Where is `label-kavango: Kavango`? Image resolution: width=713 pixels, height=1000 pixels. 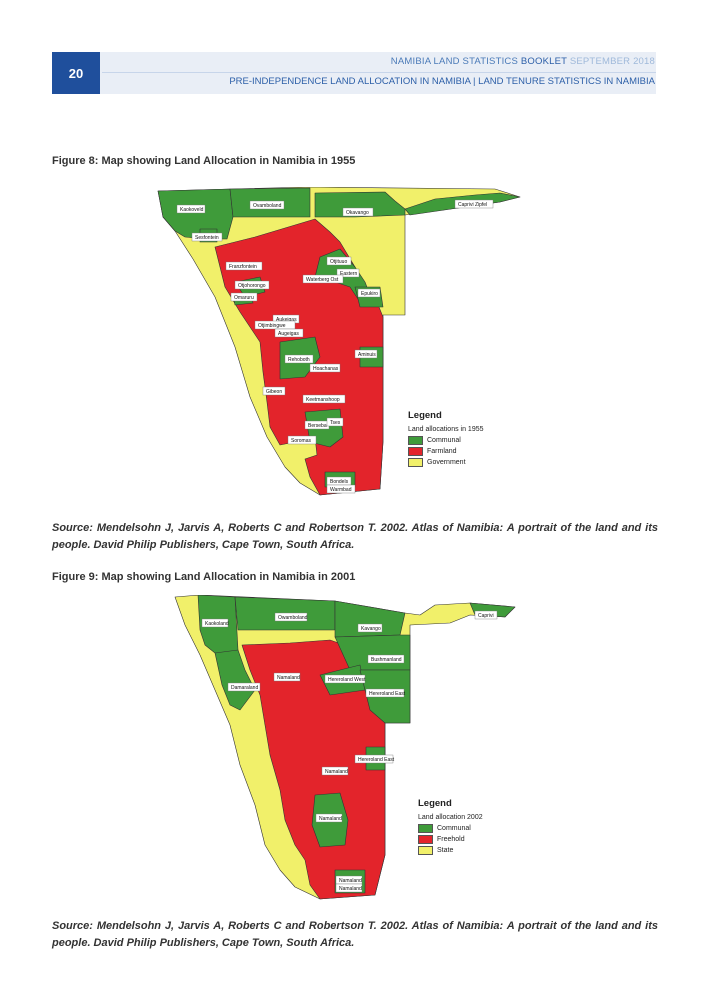
label-kavango: Kavango is located at coordinates (371, 629).